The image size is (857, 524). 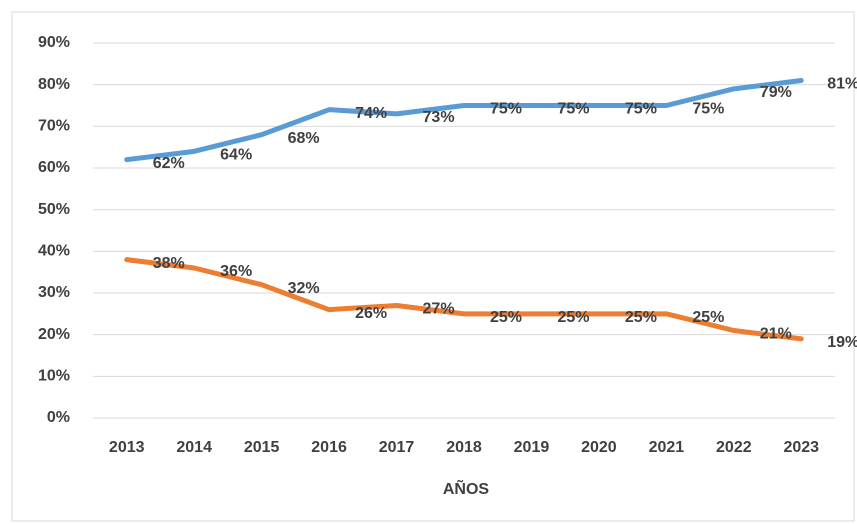 I want to click on data-label: 64%, so click(x=236, y=155).